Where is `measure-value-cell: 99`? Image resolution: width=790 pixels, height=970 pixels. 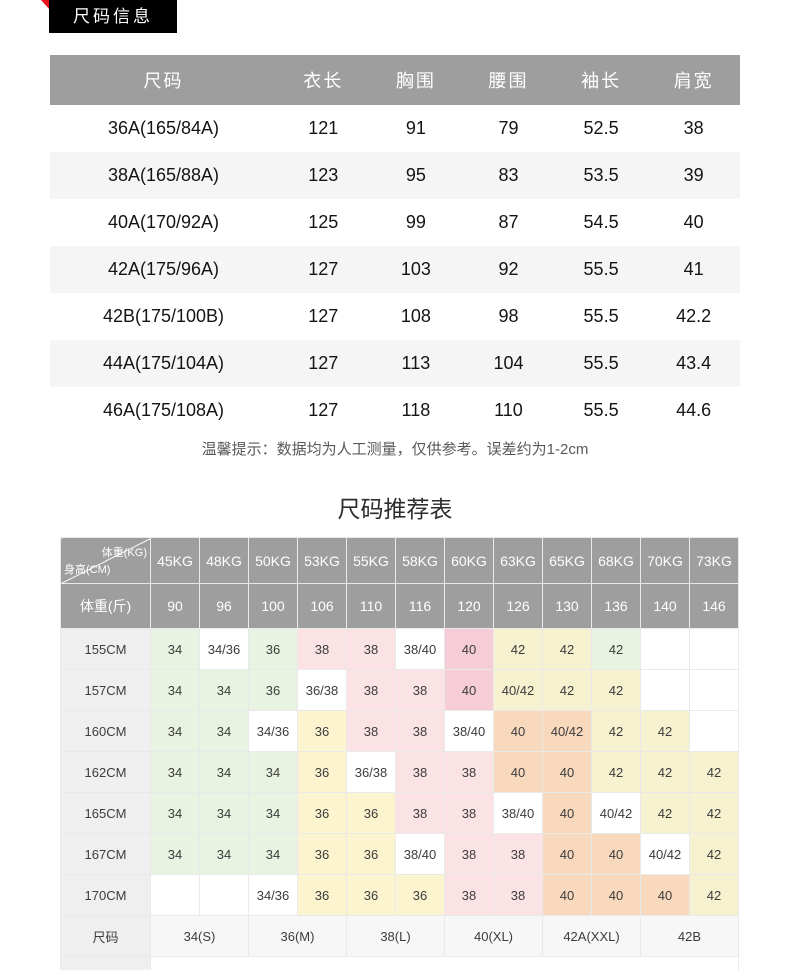 measure-value-cell: 99 is located at coordinates (415, 222).